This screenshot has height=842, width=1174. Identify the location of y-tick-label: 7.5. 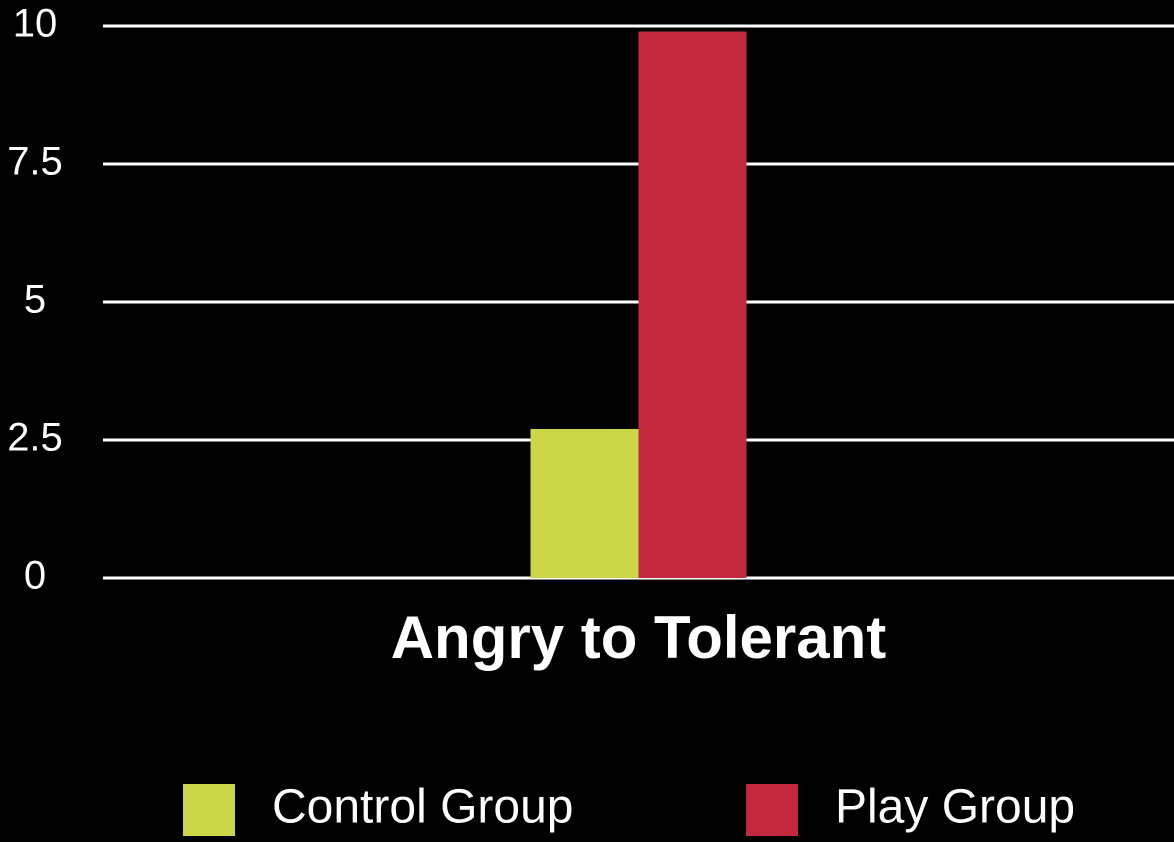
(35, 162).